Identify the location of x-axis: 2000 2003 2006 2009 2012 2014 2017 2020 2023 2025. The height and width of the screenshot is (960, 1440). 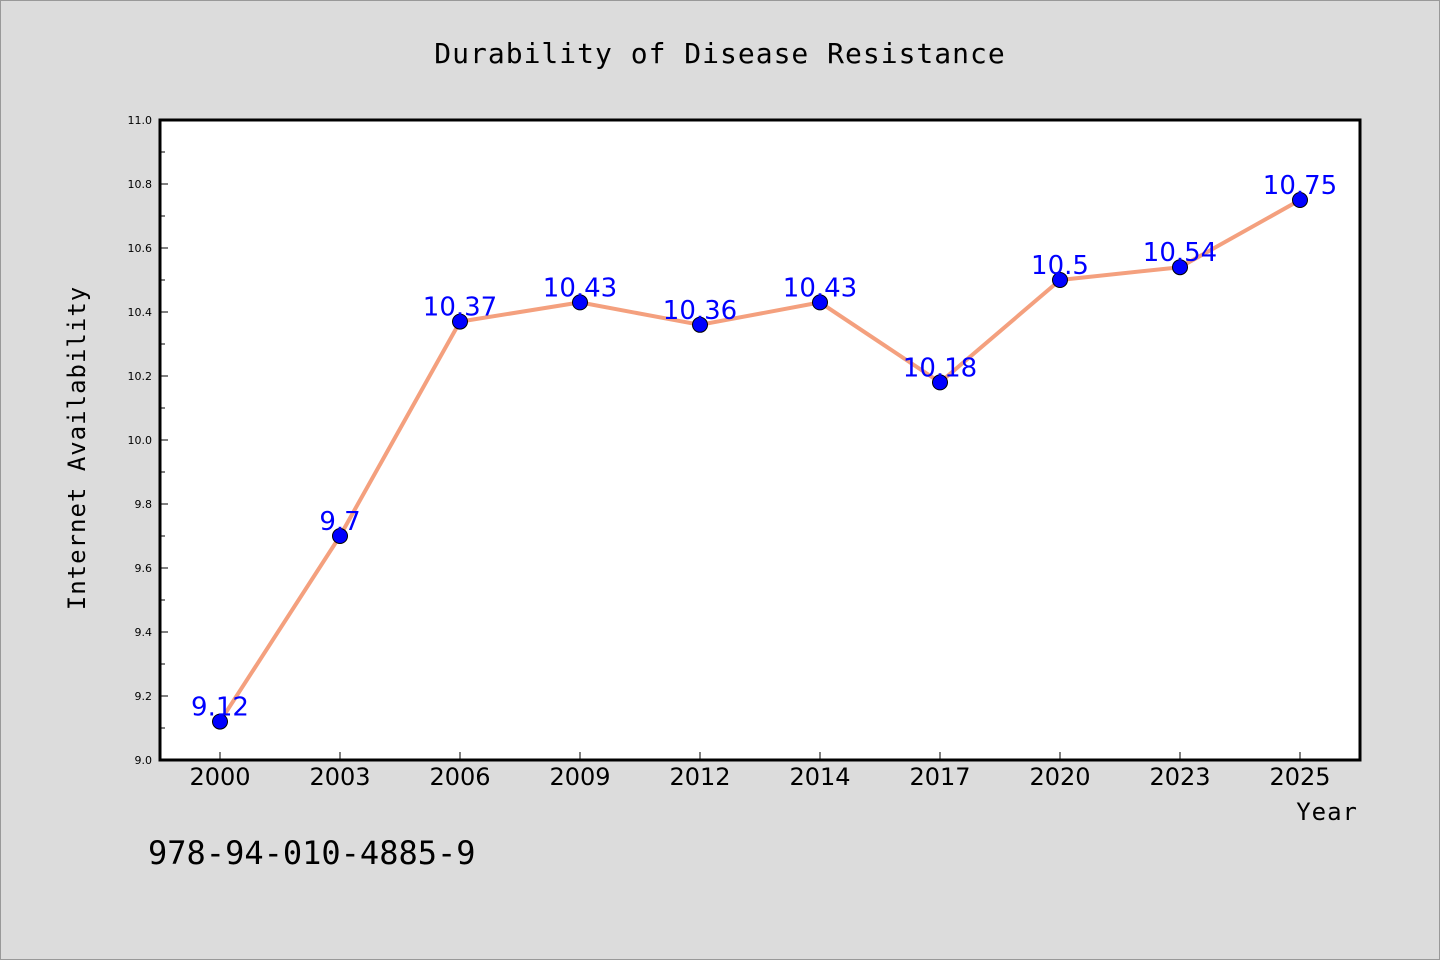
(760, 771).